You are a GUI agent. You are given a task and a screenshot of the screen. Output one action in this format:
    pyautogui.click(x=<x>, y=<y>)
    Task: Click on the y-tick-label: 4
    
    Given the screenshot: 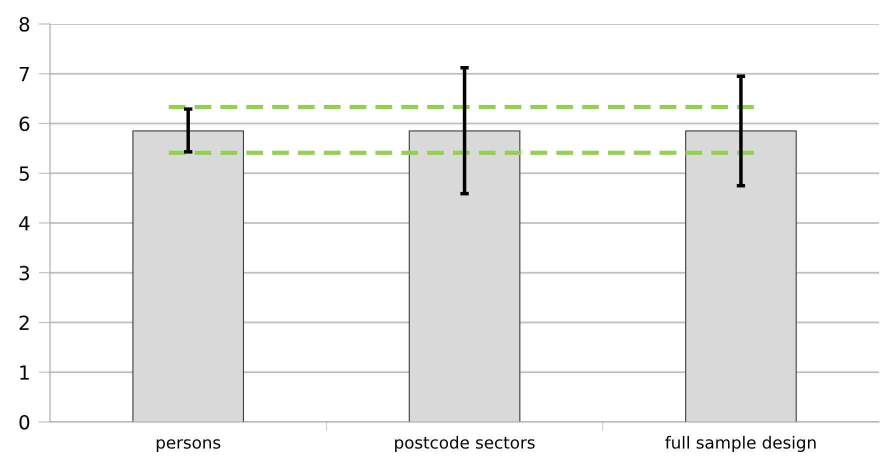 What is the action you would take?
    pyautogui.click(x=24, y=223)
    